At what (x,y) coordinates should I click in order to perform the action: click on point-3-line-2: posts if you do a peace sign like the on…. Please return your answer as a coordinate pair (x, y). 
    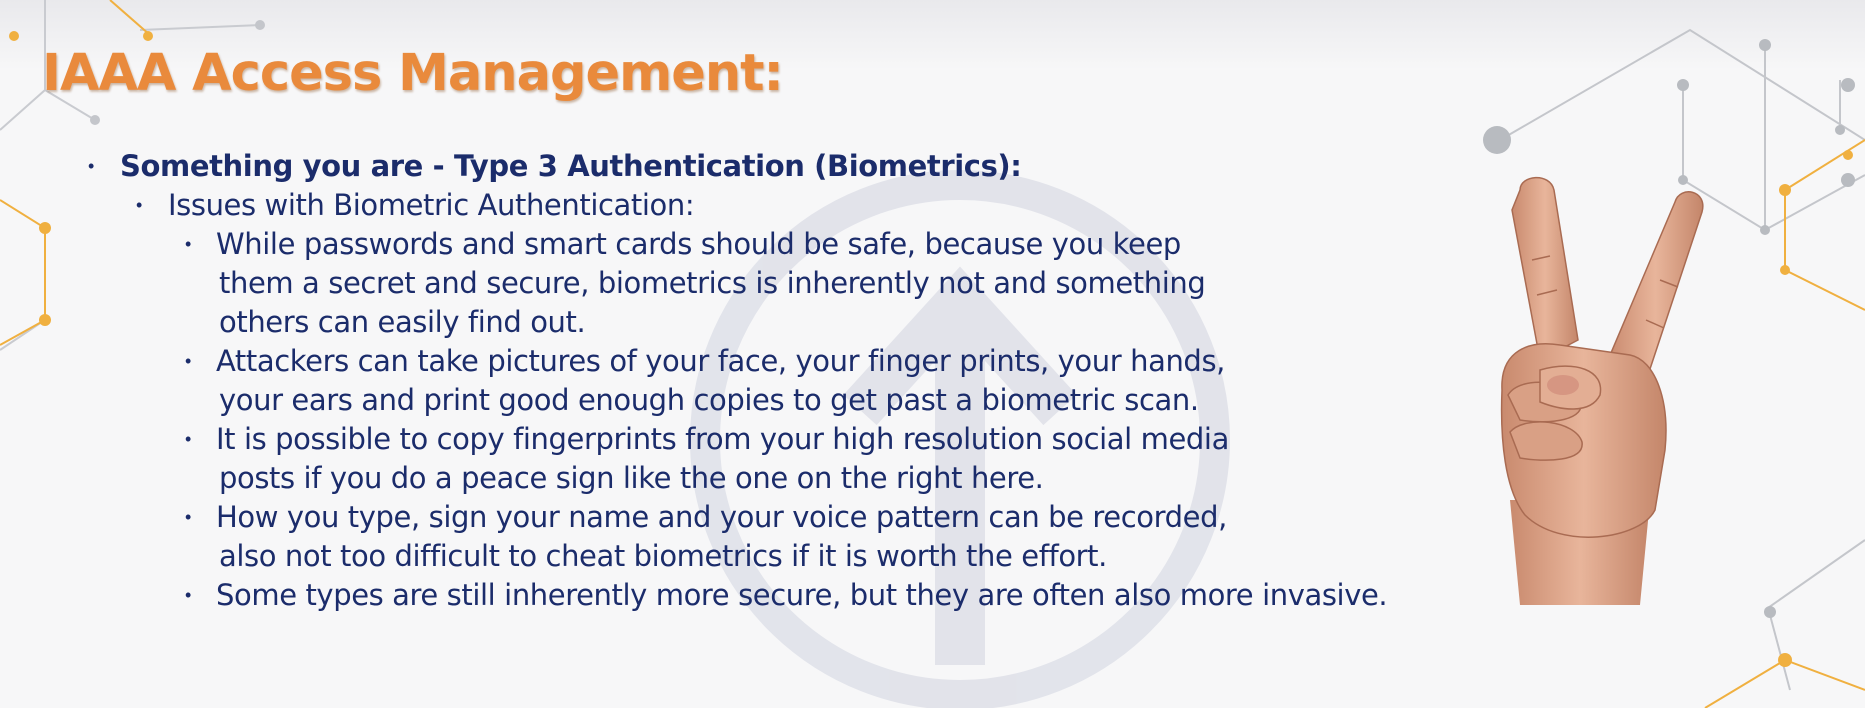
    Looking at the image, I should click on (631, 478).